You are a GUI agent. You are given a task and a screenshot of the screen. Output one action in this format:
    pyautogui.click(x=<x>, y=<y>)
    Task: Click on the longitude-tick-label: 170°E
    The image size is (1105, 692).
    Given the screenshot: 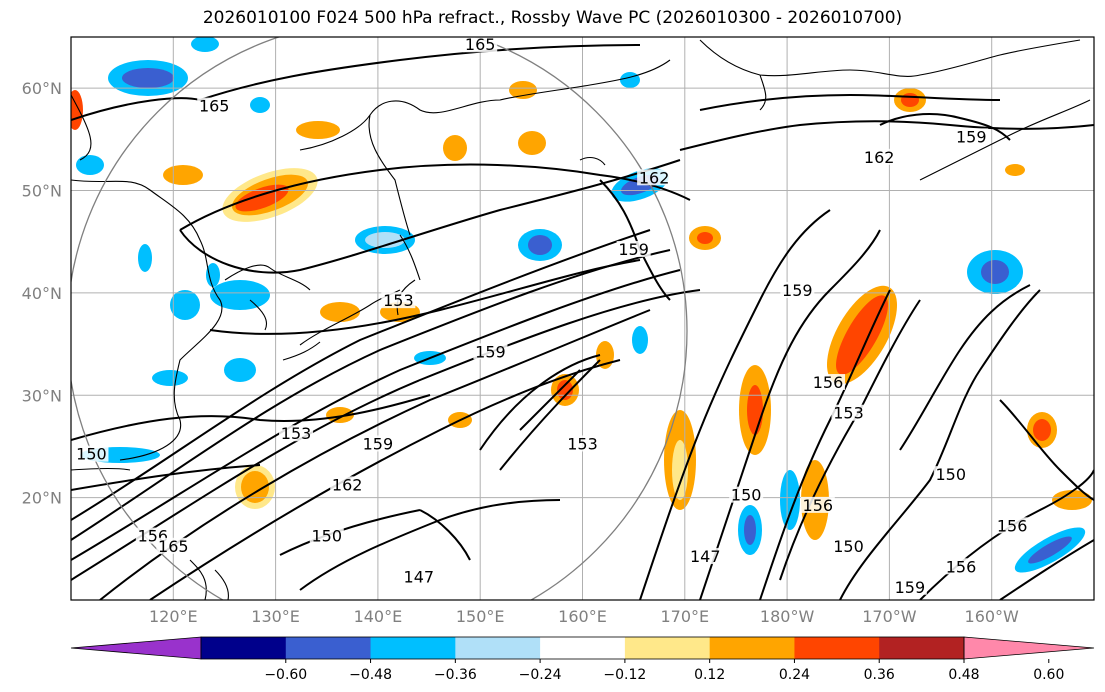 What is the action you would take?
    pyautogui.click(x=684, y=616)
    